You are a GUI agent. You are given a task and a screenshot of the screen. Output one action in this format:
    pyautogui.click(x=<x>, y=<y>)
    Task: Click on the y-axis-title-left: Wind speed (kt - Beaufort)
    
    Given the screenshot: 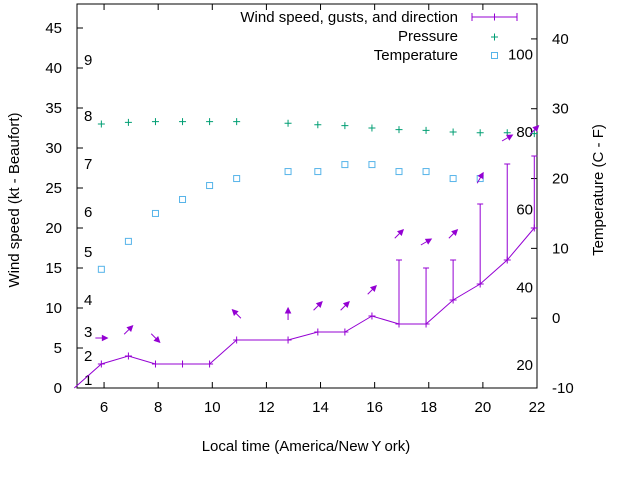 What is the action you would take?
    pyautogui.click(x=14, y=199)
    